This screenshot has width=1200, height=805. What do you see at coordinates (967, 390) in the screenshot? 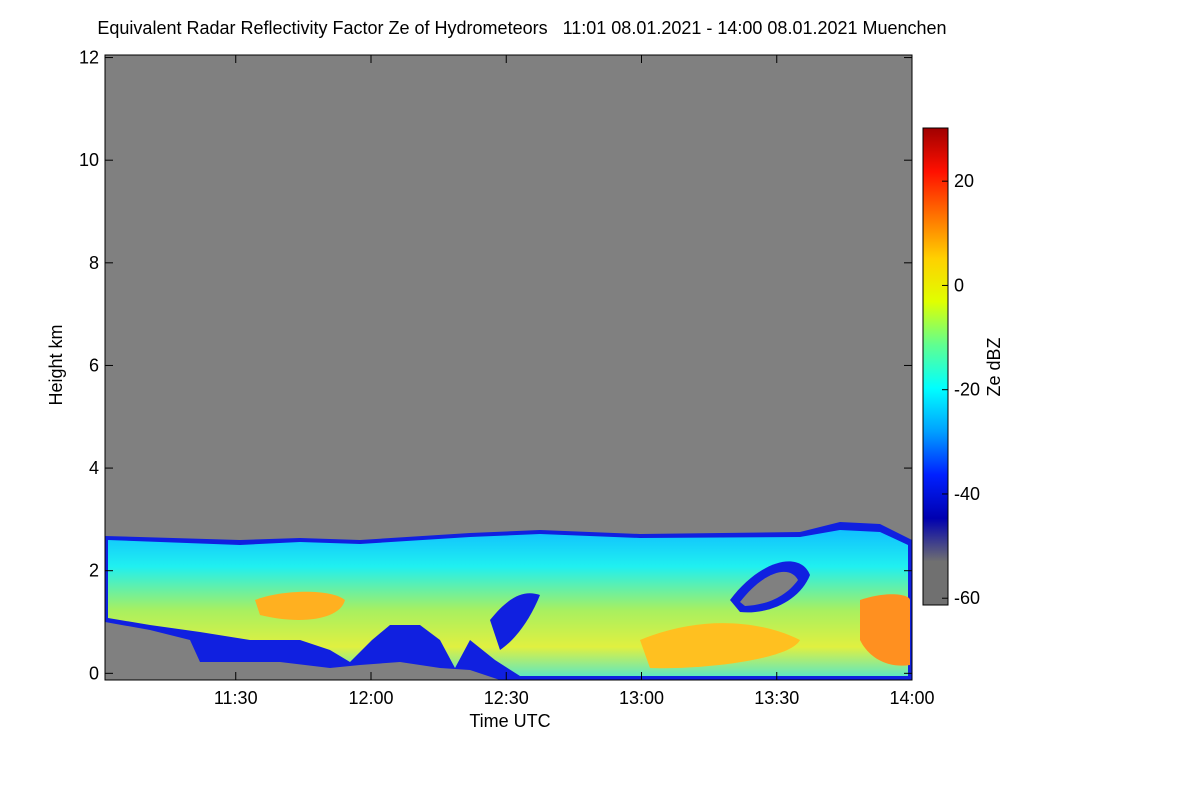
I see `colorbar-tick-label: -20` at bounding box center [967, 390].